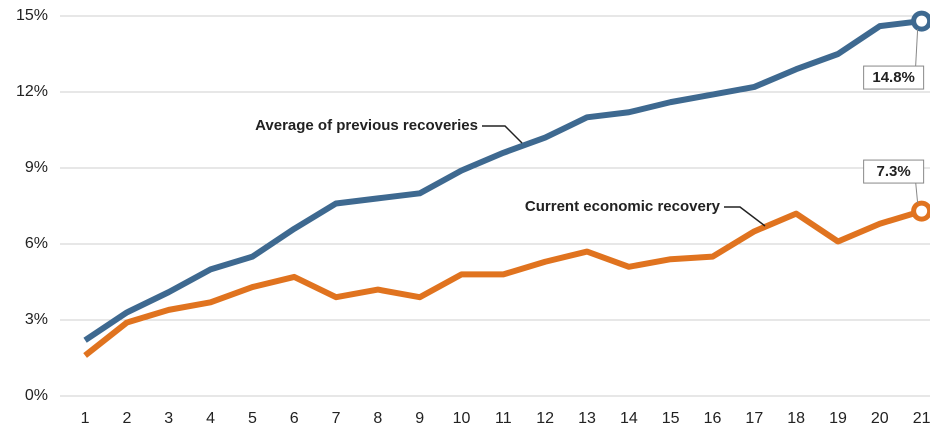 The width and height of the screenshot is (930, 433). I want to click on x-tick-label: 4, so click(210, 418).